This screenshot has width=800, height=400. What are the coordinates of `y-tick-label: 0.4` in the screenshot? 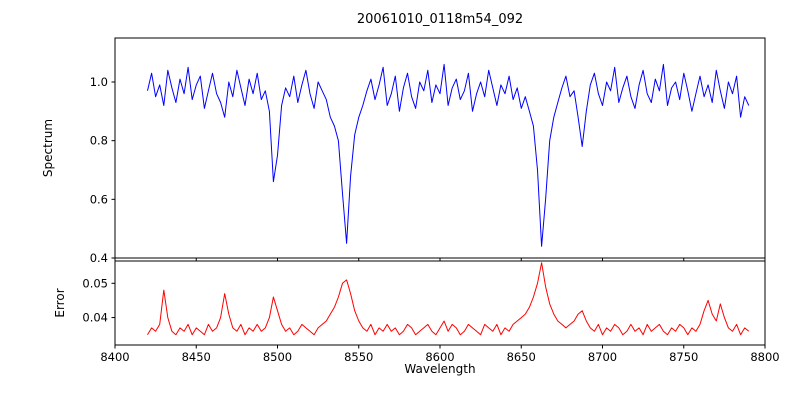 It's located at (99, 258).